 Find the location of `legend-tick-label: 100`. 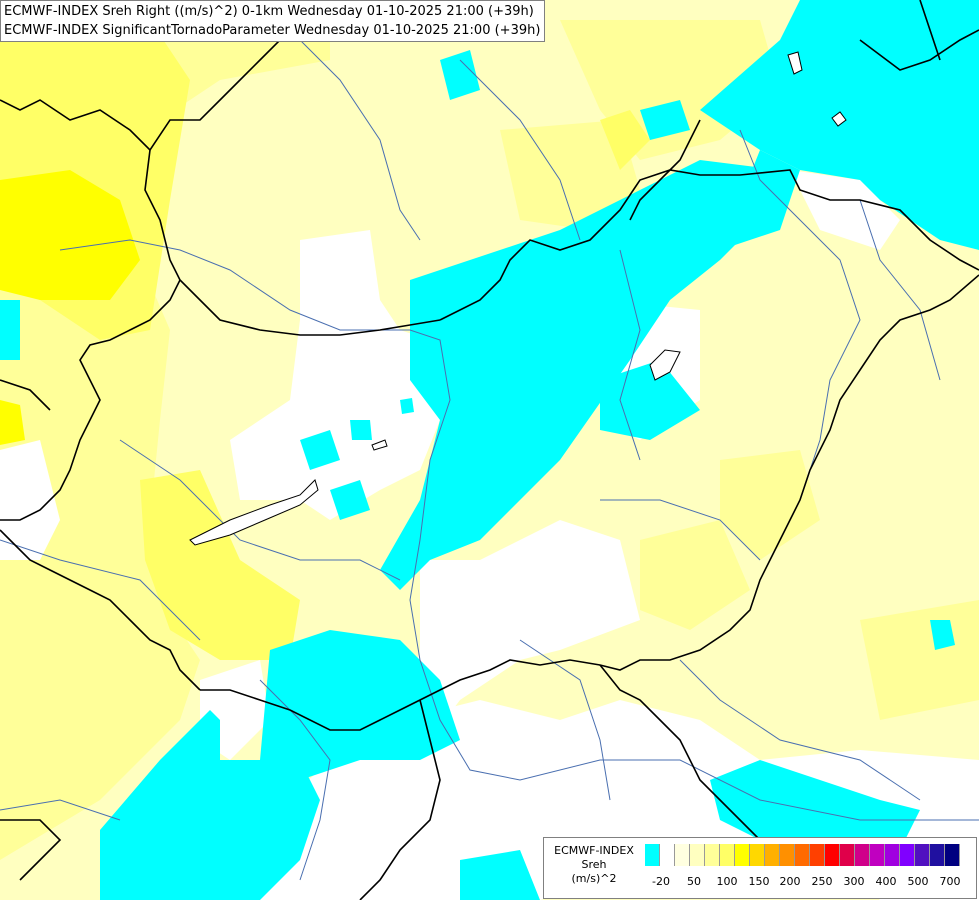

legend-tick-label: 100 is located at coordinates (727, 881).